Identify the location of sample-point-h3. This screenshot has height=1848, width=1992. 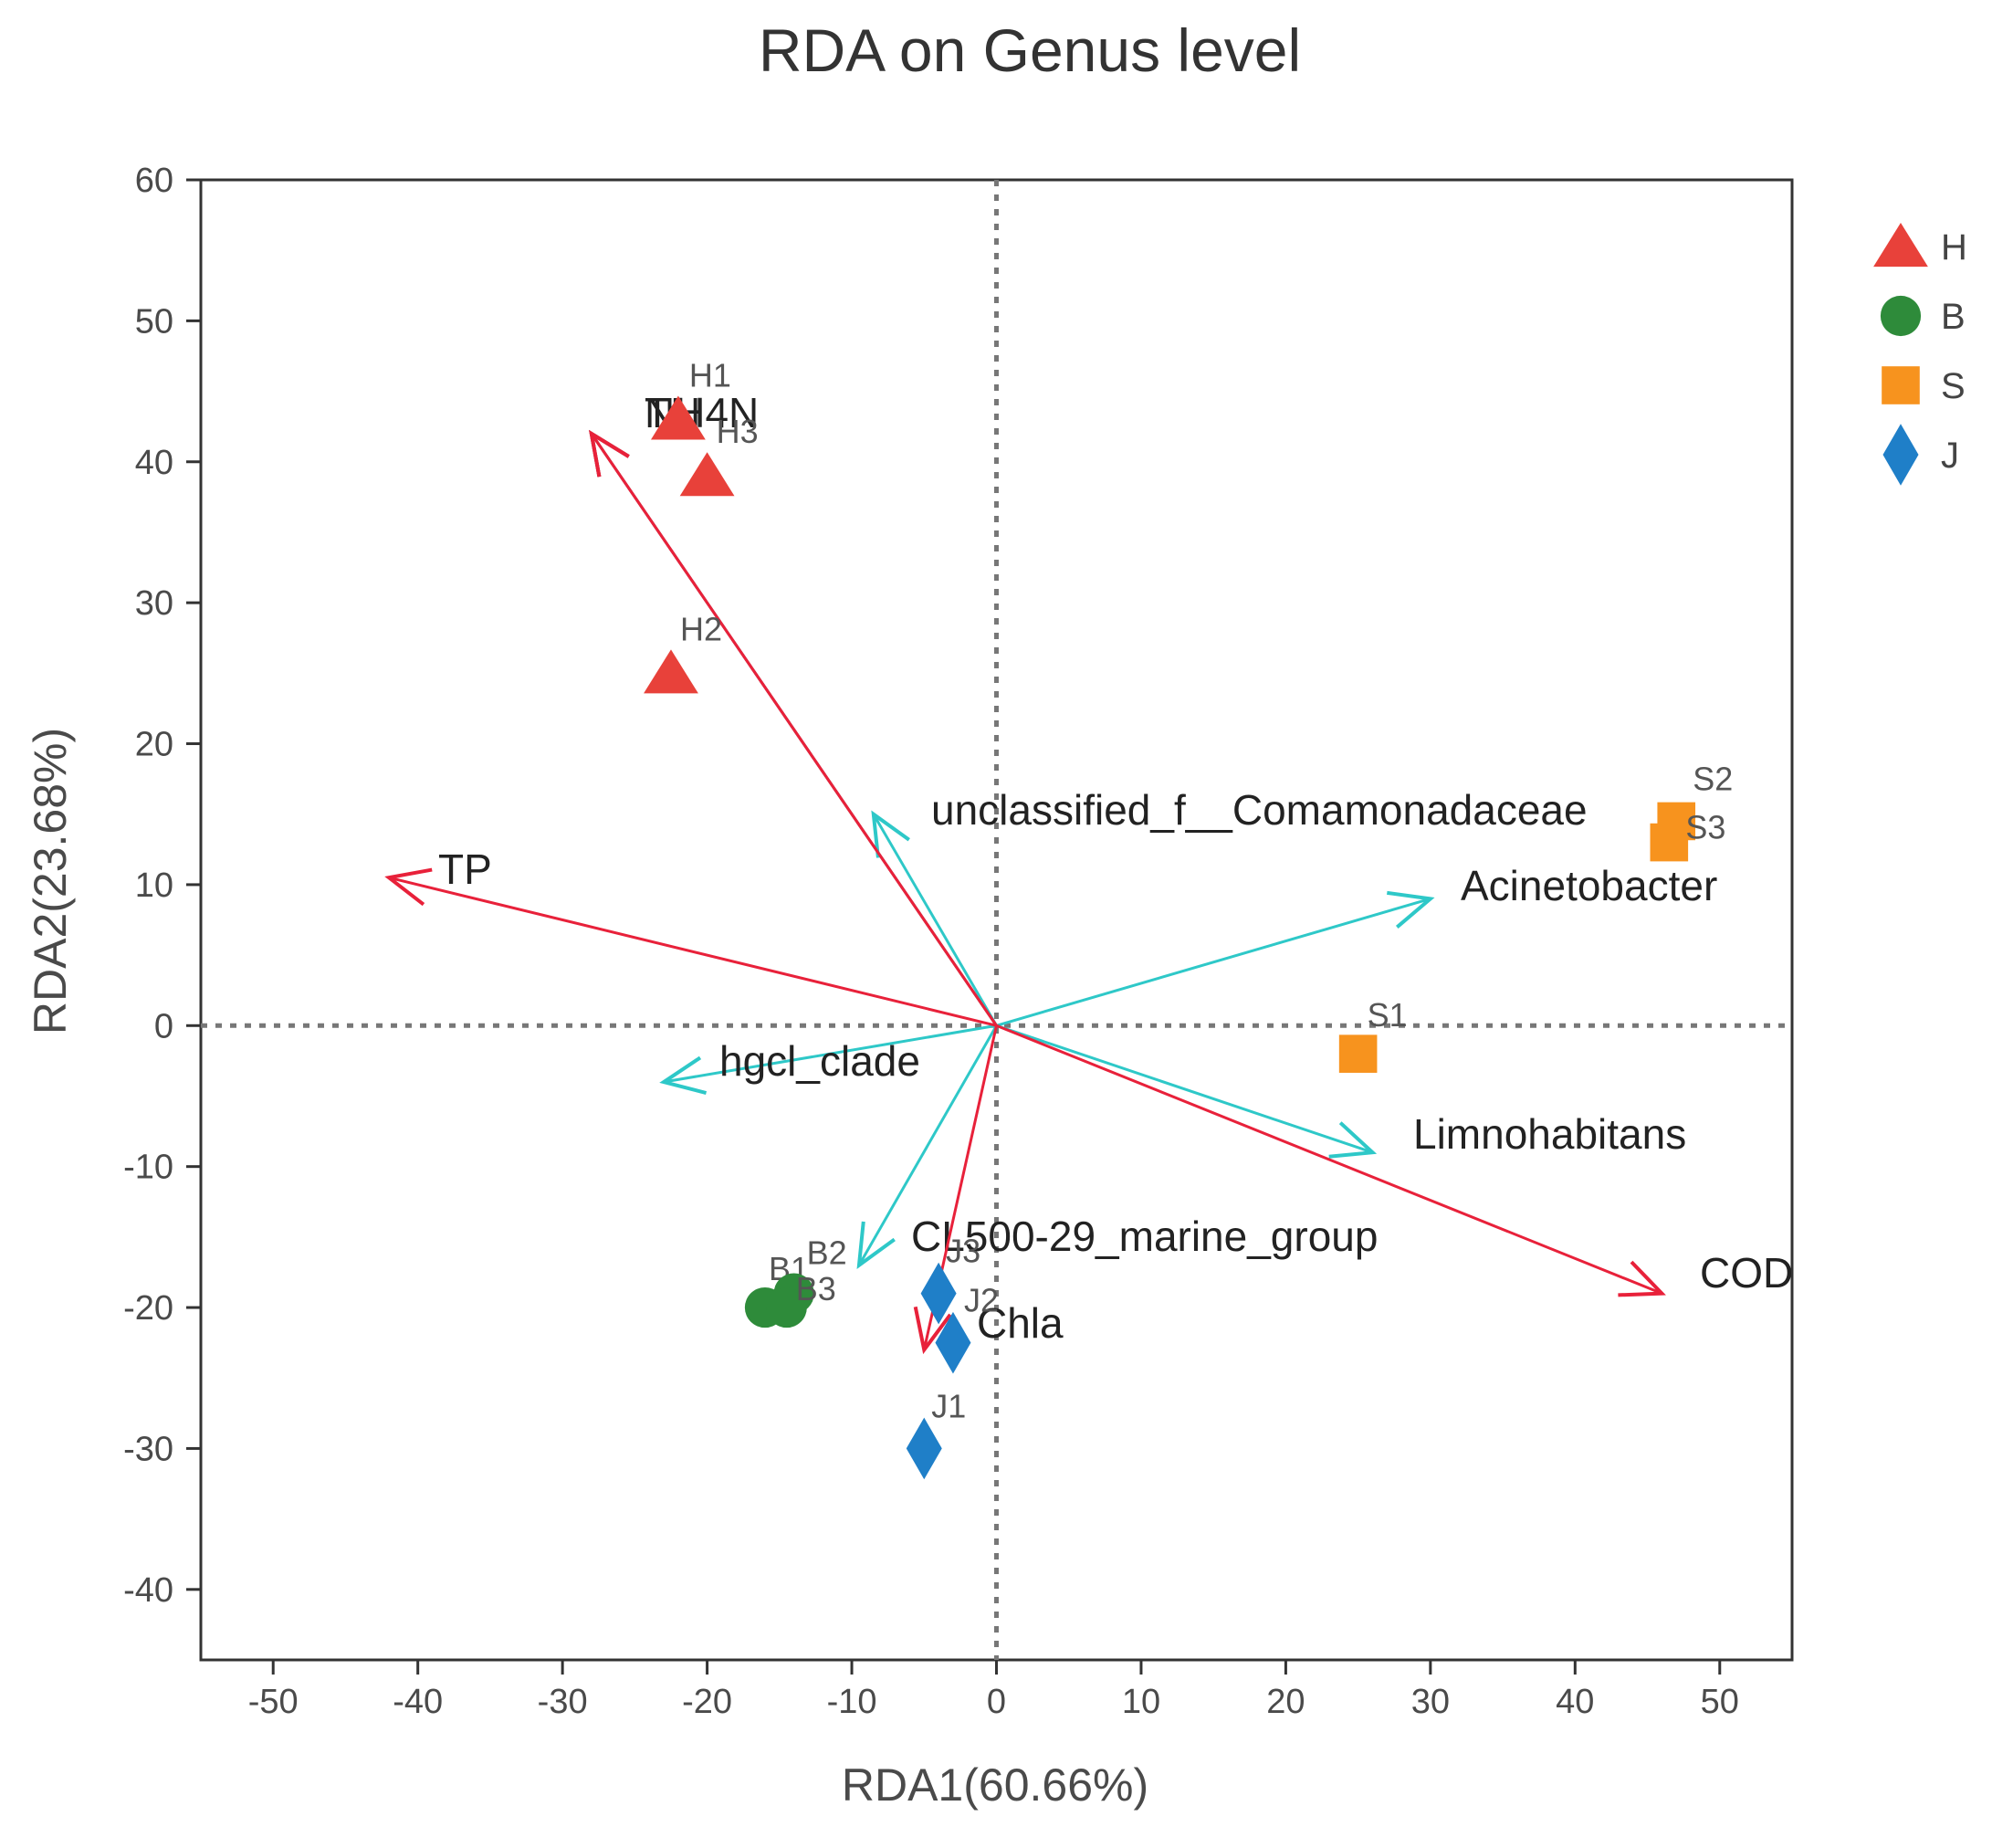
(707, 475).